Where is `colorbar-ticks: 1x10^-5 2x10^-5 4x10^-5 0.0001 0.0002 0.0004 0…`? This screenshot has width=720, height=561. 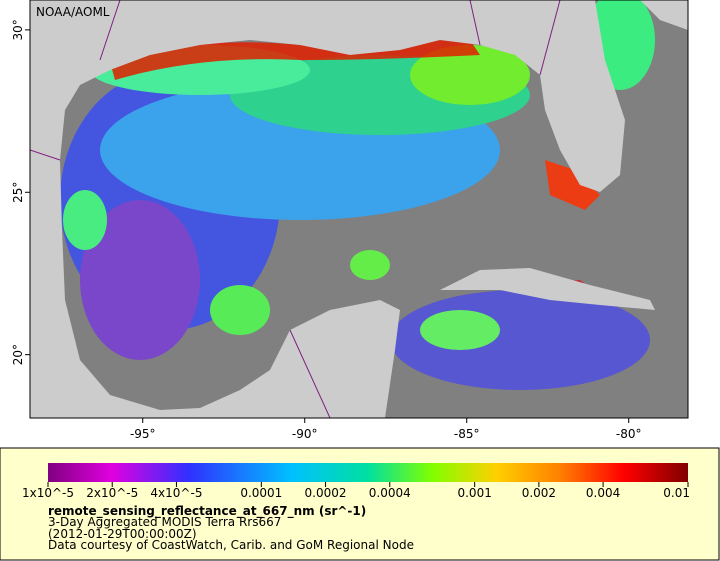 colorbar-ticks: 1x10^-5 2x10^-5 4x10^-5 0.0001 0.0002 0.0004 0… is located at coordinates (356, 491).